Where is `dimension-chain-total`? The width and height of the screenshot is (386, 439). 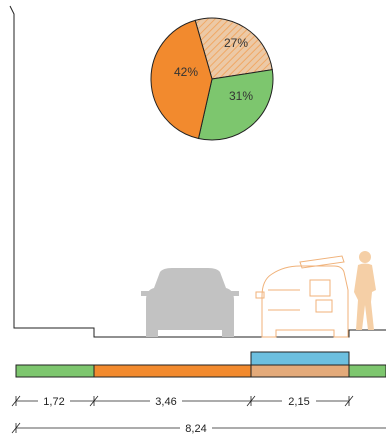
dimension-chain-total is located at coordinates (198, 428).